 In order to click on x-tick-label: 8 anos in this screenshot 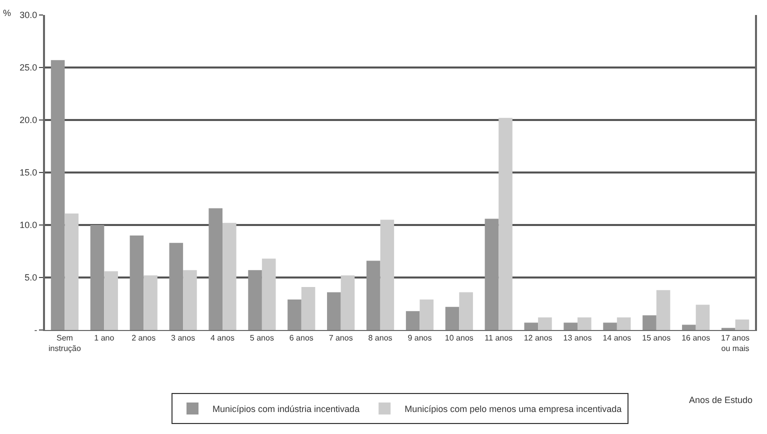, I will do `click(380, 338)`.